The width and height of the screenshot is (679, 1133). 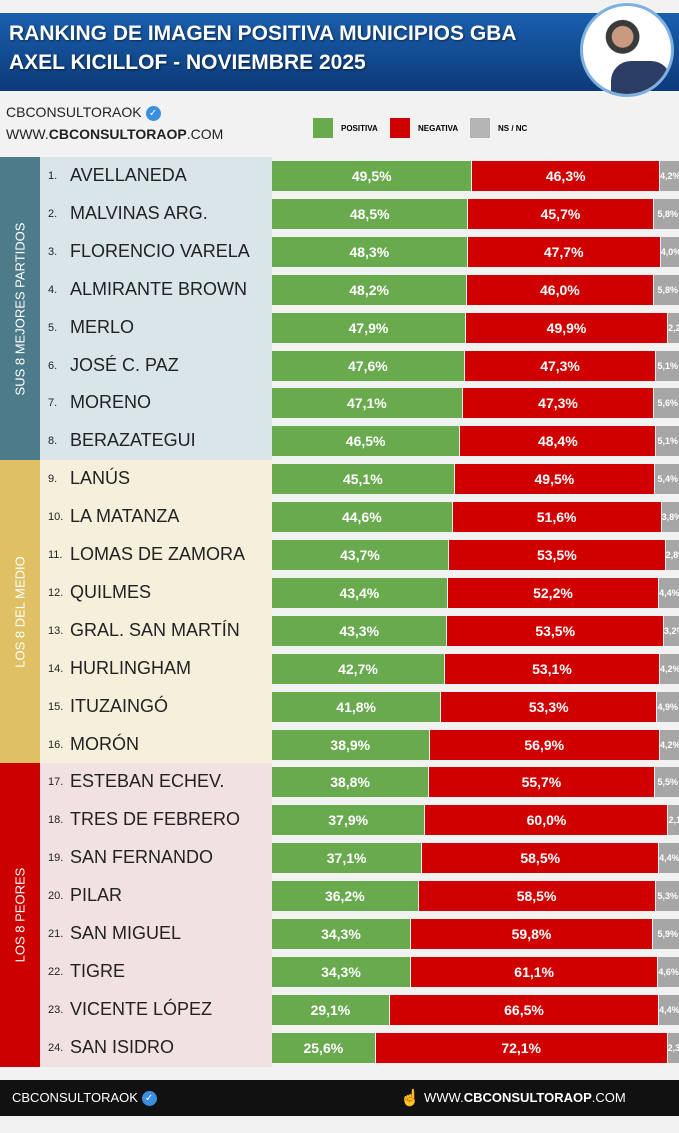 What do you see at coordinates (56, 1047) in the screenshot?
I see `rank: 24.` at bounding box center [56, 1047].